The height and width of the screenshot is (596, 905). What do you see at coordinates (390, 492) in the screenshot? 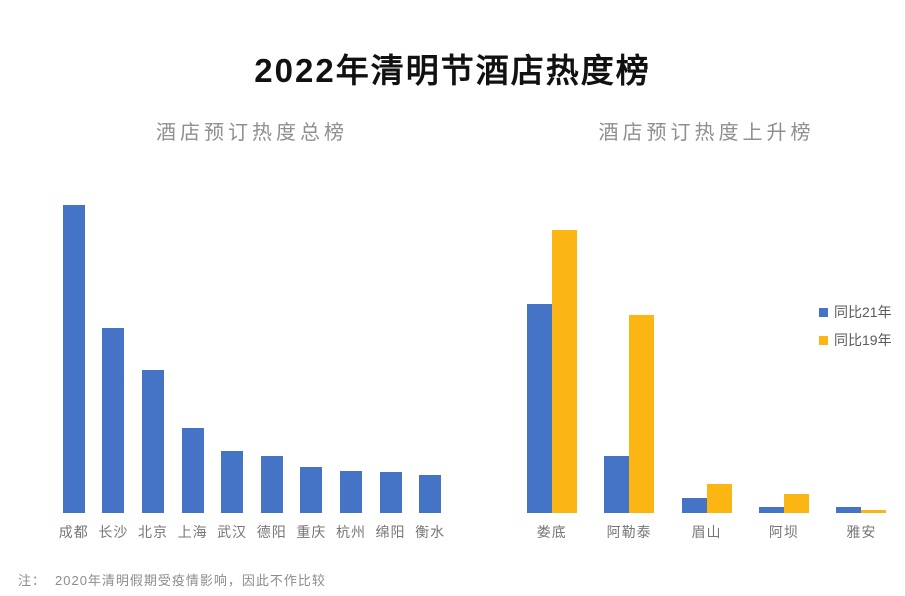
I see `bar-绵阳-酒店预订热度` at bounding box center [390, 492].